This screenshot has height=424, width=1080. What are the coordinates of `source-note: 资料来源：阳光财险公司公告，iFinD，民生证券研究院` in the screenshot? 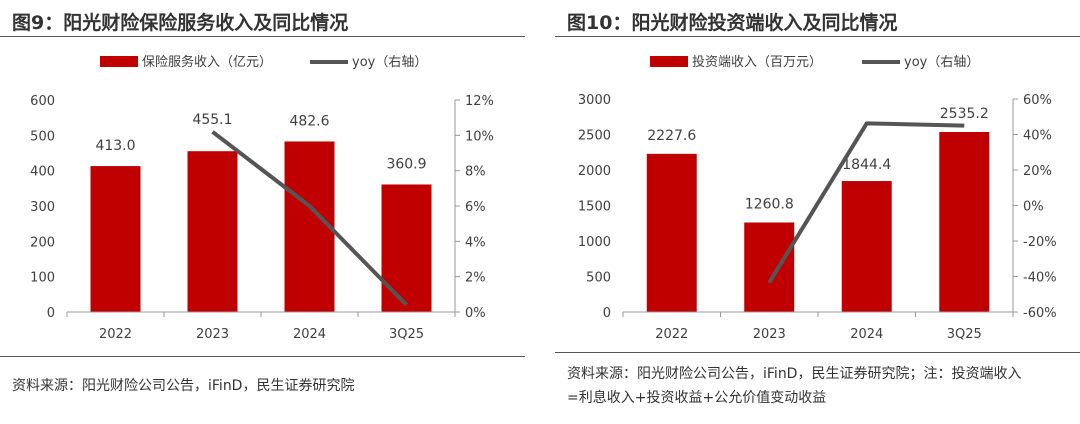 It's located at (183, 386).